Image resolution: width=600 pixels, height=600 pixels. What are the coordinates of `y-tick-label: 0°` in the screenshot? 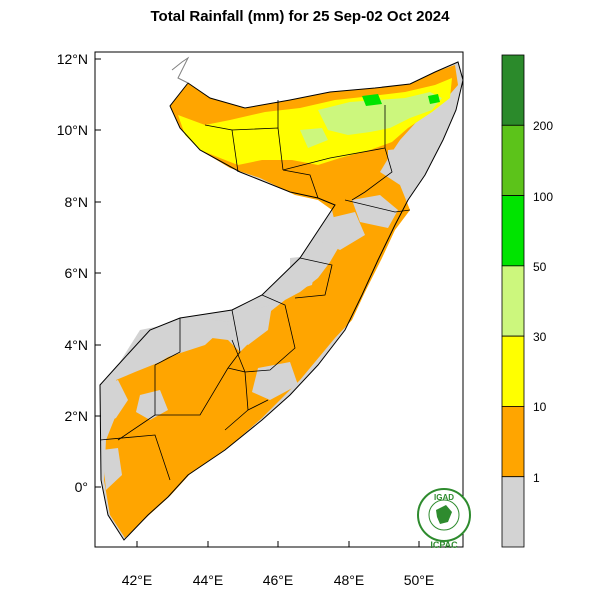 It's located at (81, 487).